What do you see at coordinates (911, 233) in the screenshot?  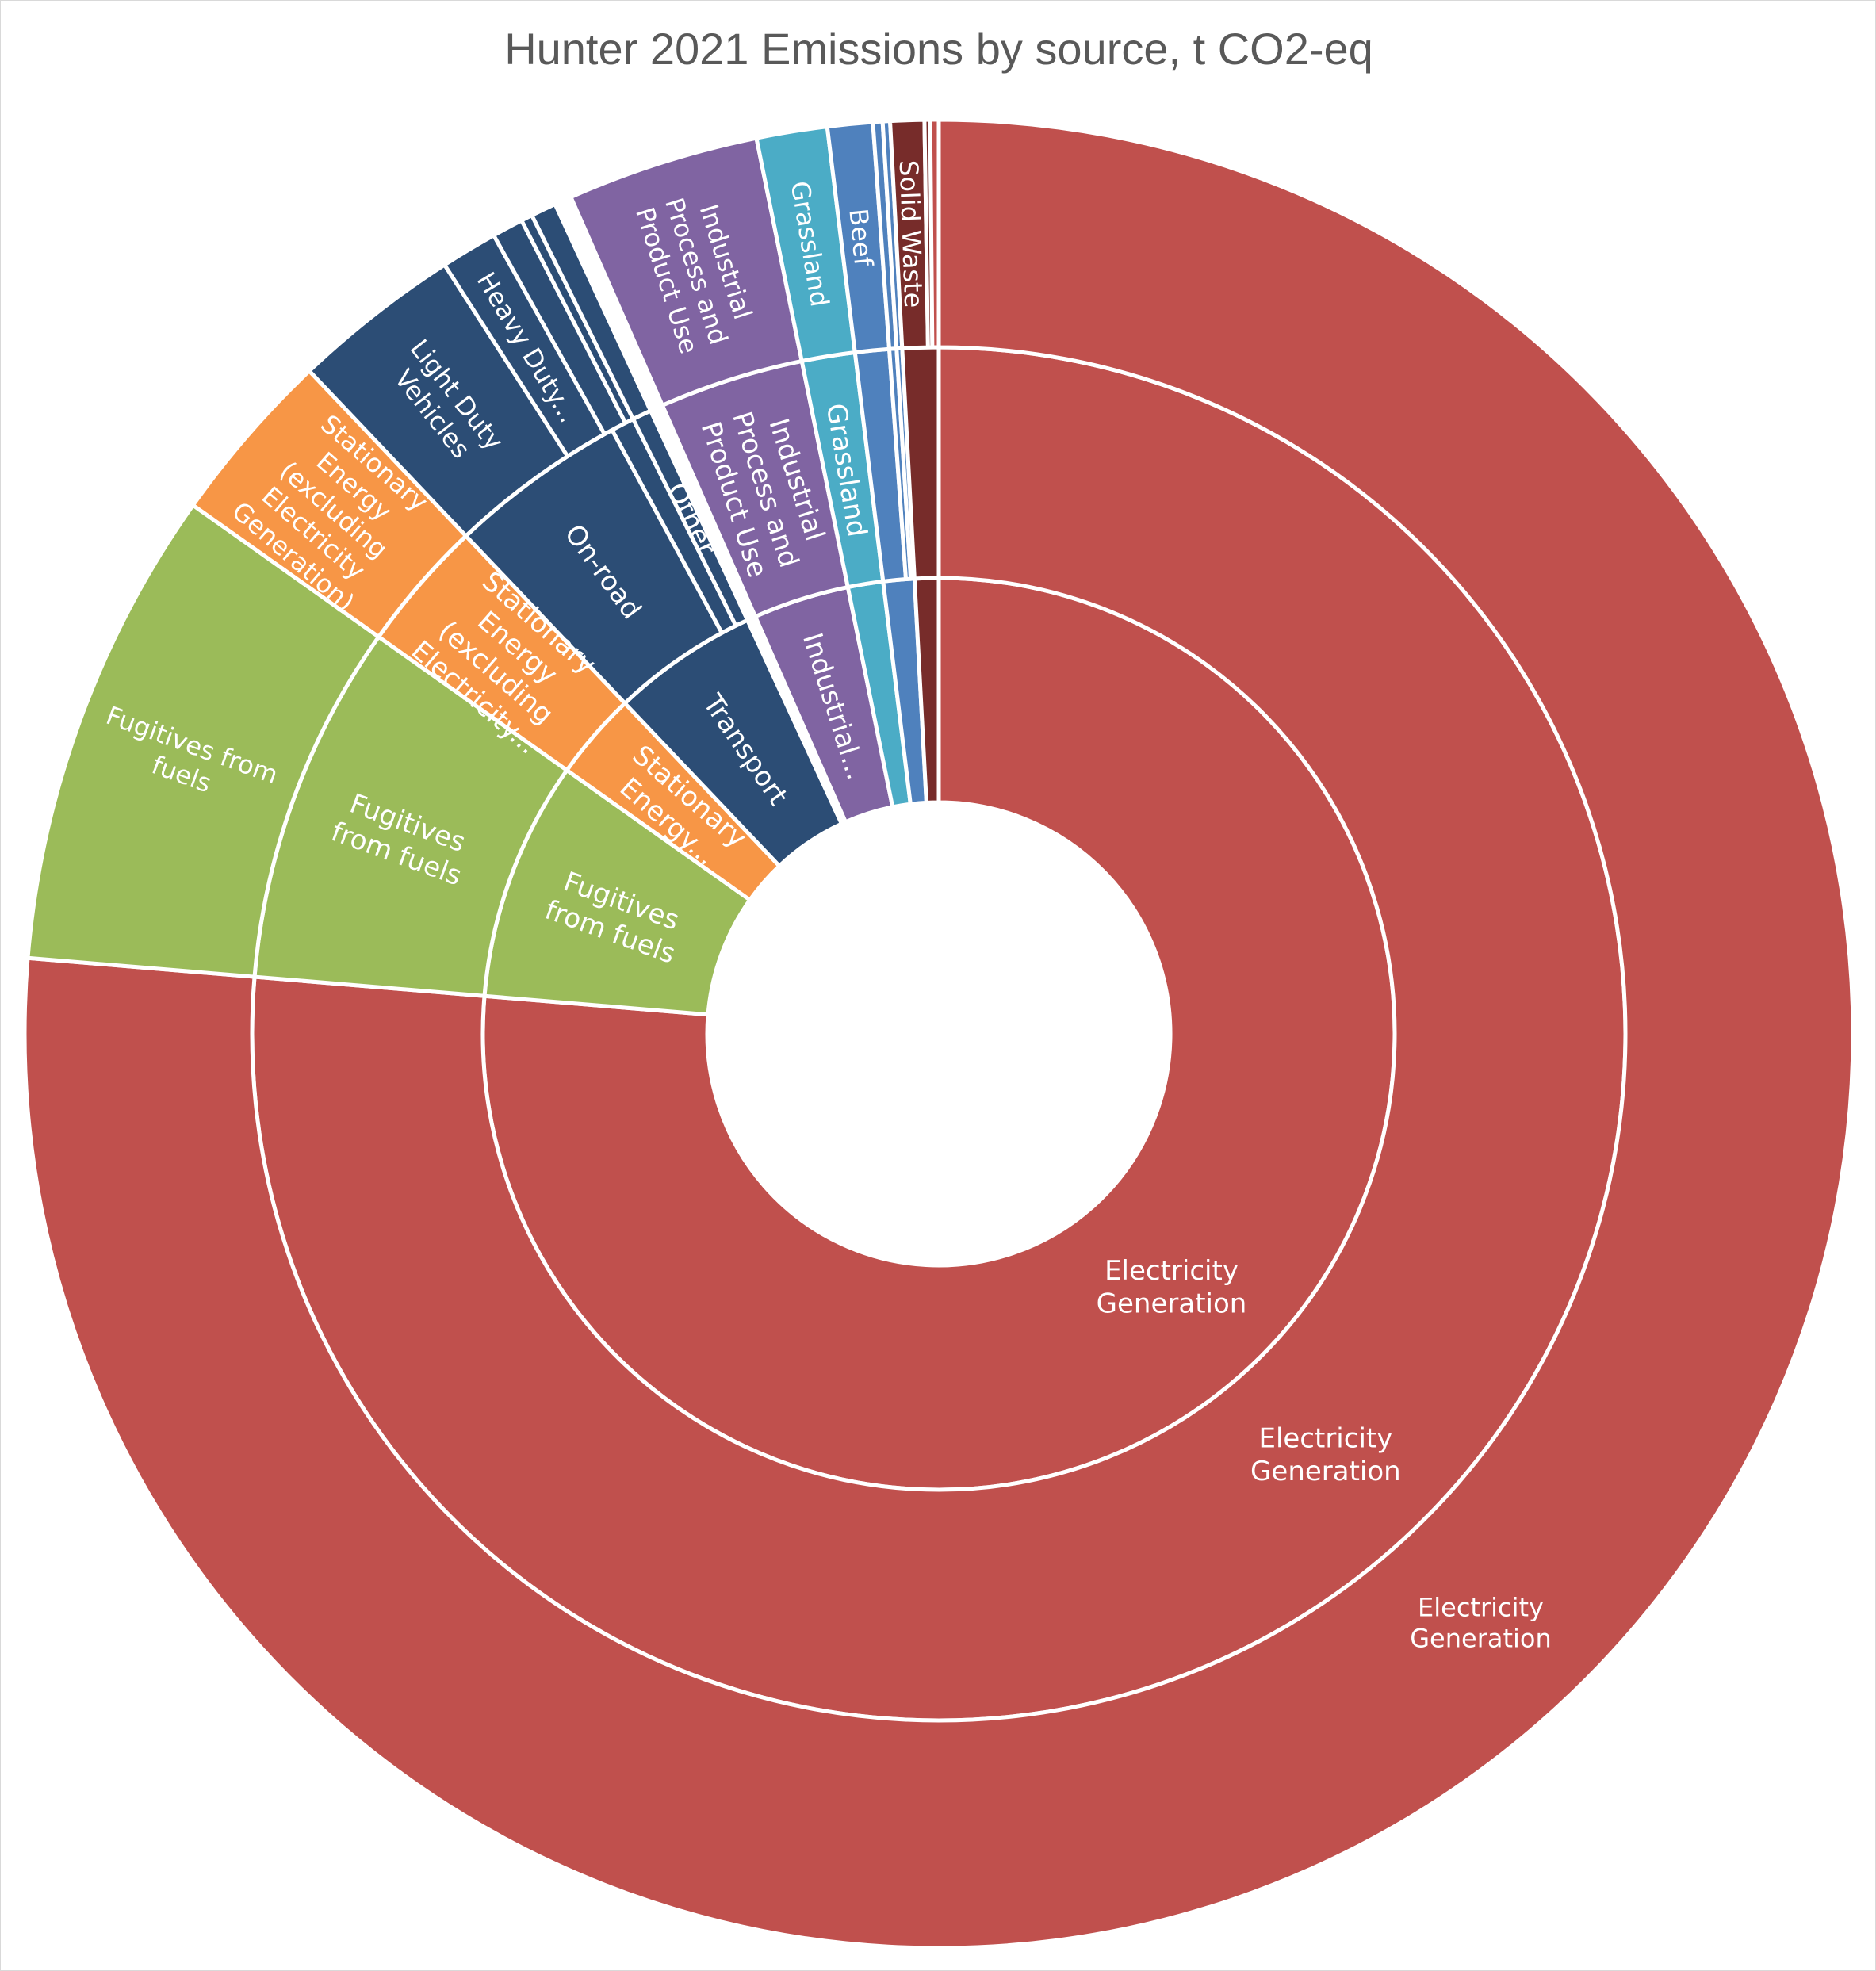 I see `outer-ring-label-14: Solid Waste` at bounding box center [911, 233].